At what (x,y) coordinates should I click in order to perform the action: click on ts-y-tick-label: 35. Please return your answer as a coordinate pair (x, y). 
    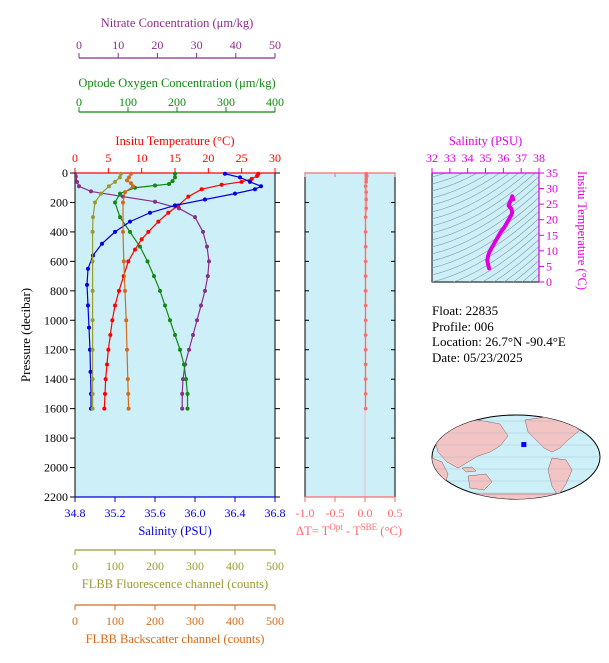
    Looking at the image, I should click on (552, 173).